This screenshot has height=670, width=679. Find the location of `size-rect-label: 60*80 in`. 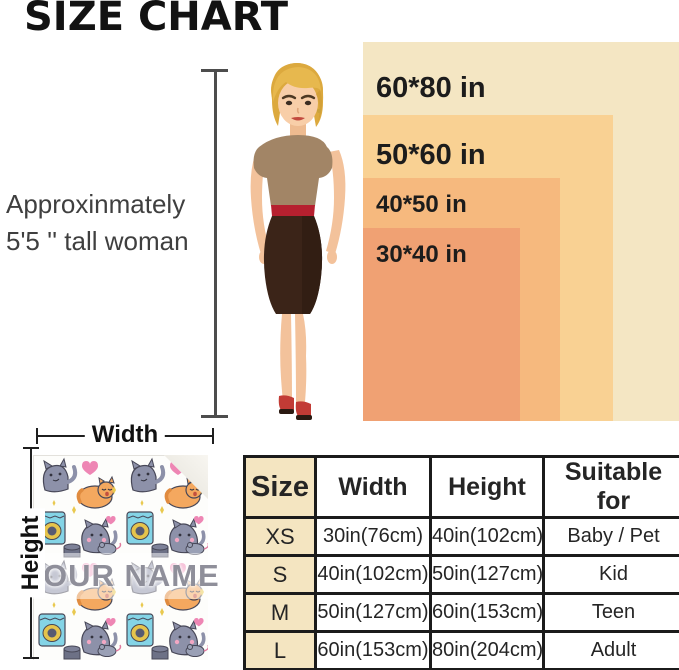

size-rect-label: 60*80 in is located at coordinates (431, 88).